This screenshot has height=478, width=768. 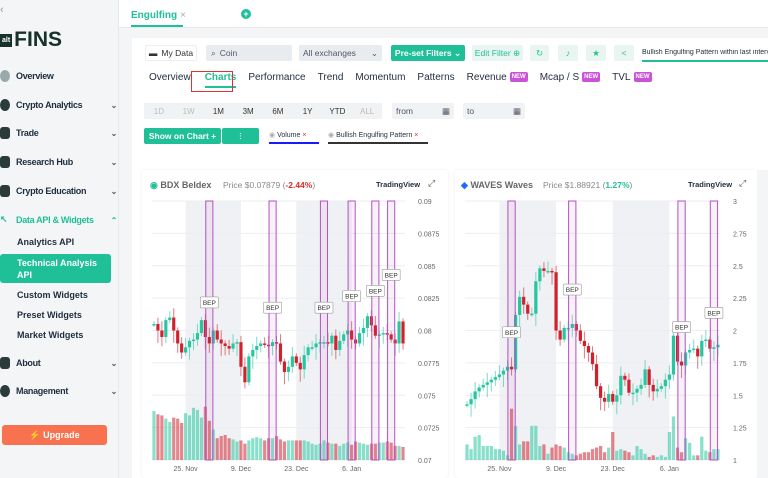 What do you see at coordinates (262, 185) in the screenshot?
I see `price-value: $0.07879` at bounding box center [262, 185].